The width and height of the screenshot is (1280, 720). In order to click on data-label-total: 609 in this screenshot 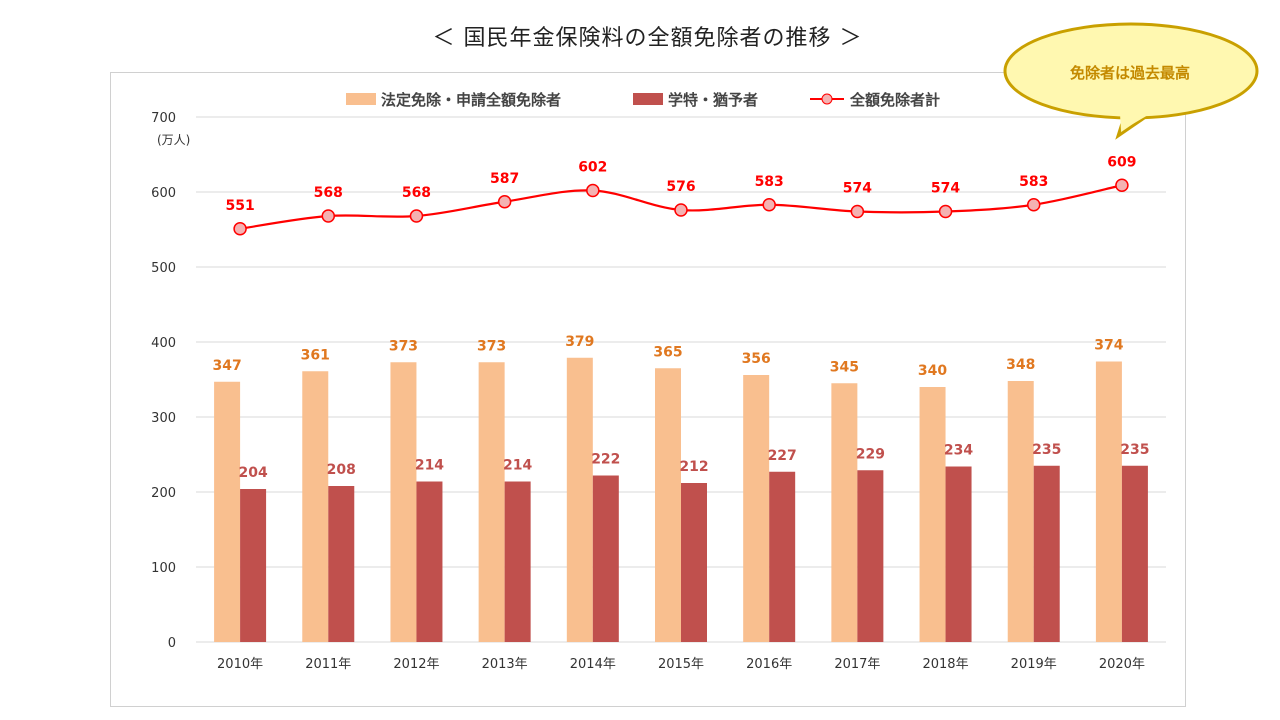, I will do `click(1121, 162)`.